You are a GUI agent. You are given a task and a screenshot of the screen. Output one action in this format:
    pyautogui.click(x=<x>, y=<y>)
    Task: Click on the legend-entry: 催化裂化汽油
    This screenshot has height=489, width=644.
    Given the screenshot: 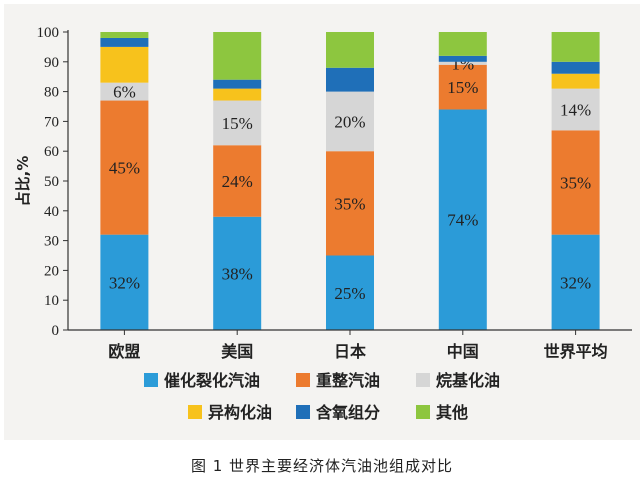 What is the action you would take?
    pyautogui.click(x=212, y=380)
    